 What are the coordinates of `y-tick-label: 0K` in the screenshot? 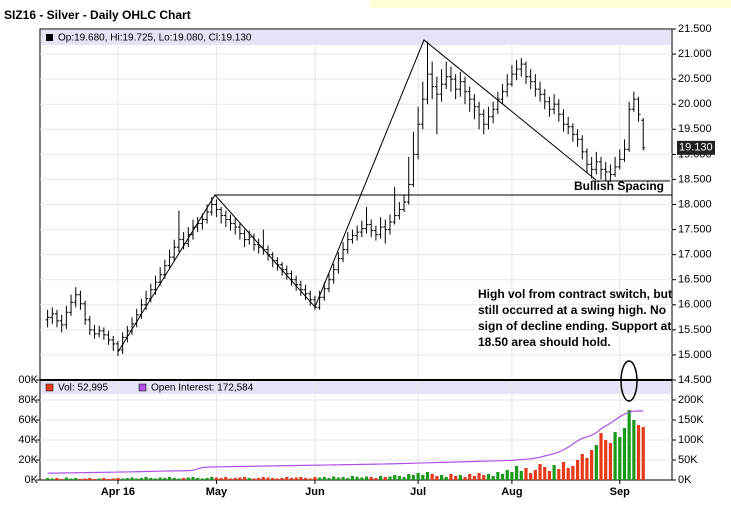 It's located at (32, 480).